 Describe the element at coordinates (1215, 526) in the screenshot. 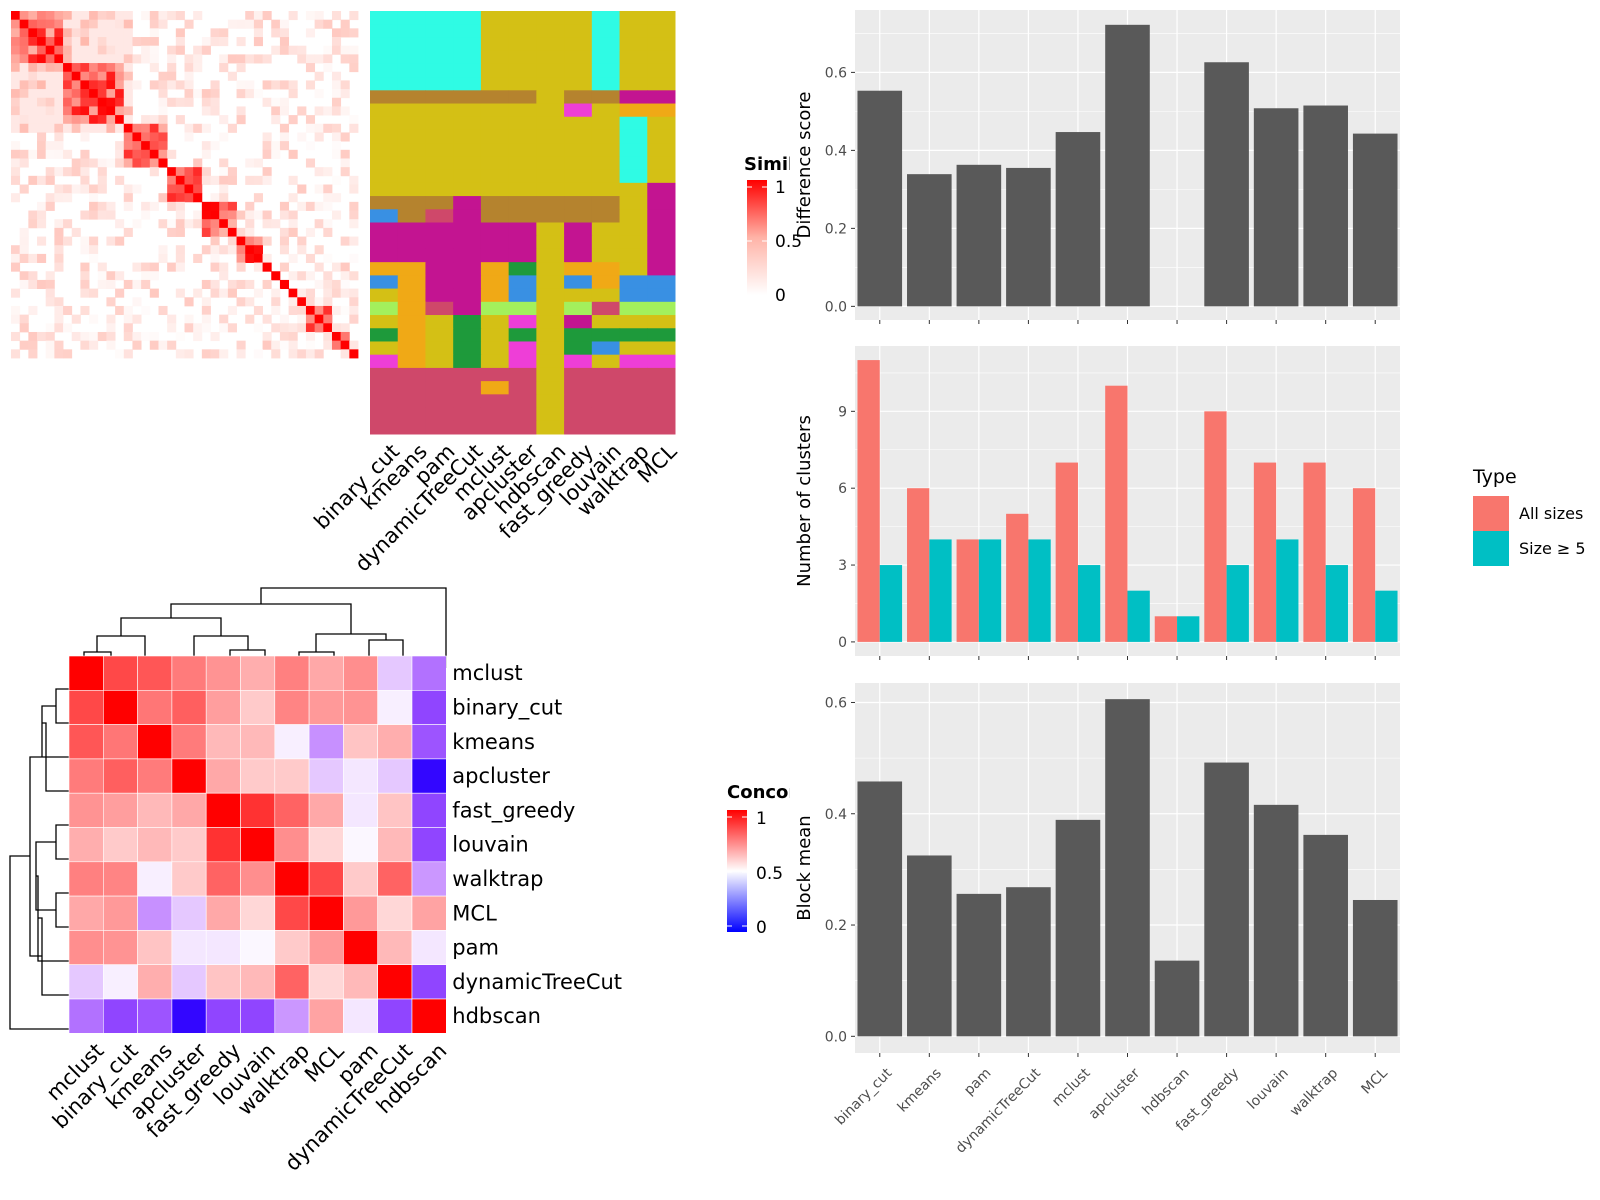

I see `bar-fast_greedy-all-sizes` at that location.